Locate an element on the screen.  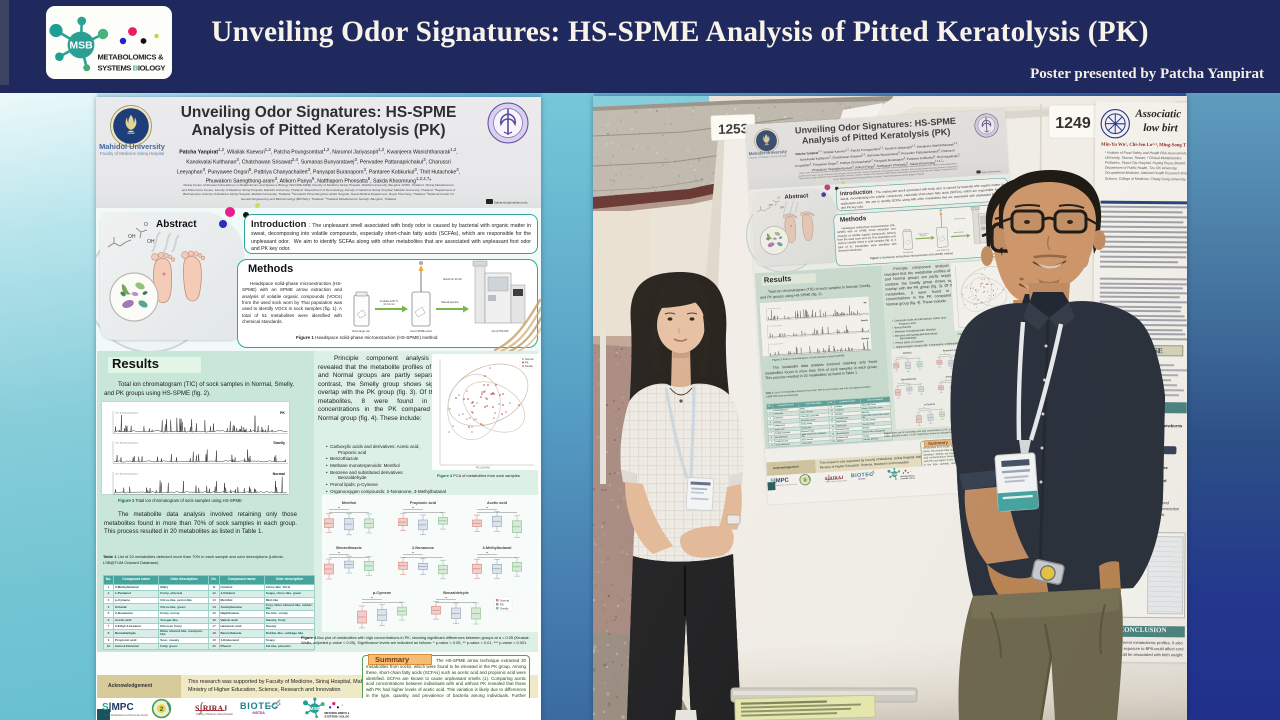
svg-text: 3-Methylbutanal is located at coordinates (497, 548).